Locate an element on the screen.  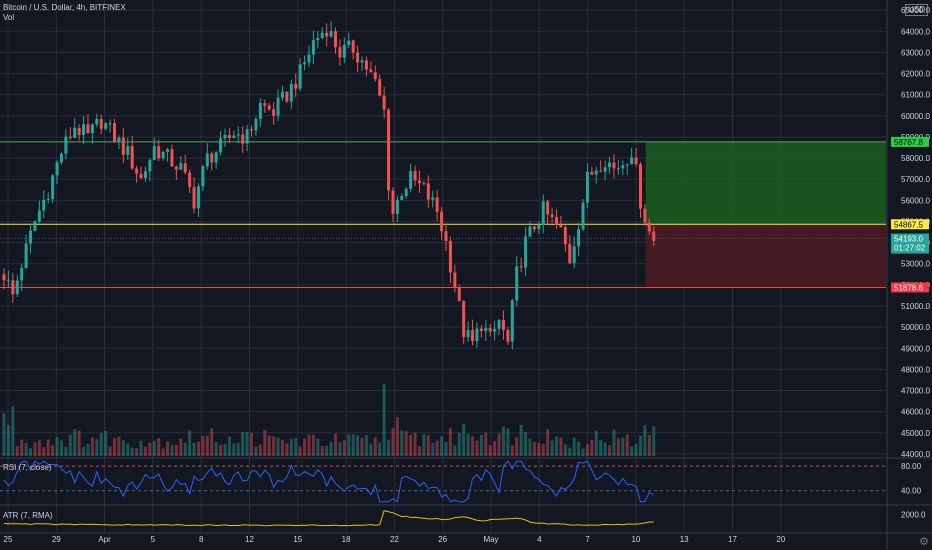
rsi-line is located at coordinates (328, 481).